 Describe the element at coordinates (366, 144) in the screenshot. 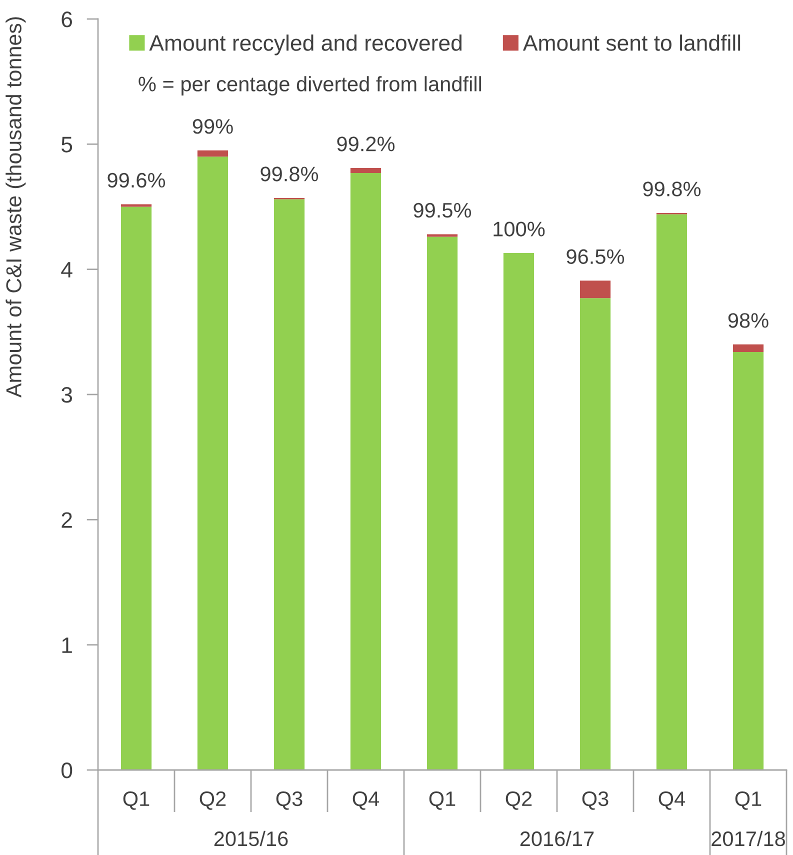

I see `annotation: 99.2%` at that location.